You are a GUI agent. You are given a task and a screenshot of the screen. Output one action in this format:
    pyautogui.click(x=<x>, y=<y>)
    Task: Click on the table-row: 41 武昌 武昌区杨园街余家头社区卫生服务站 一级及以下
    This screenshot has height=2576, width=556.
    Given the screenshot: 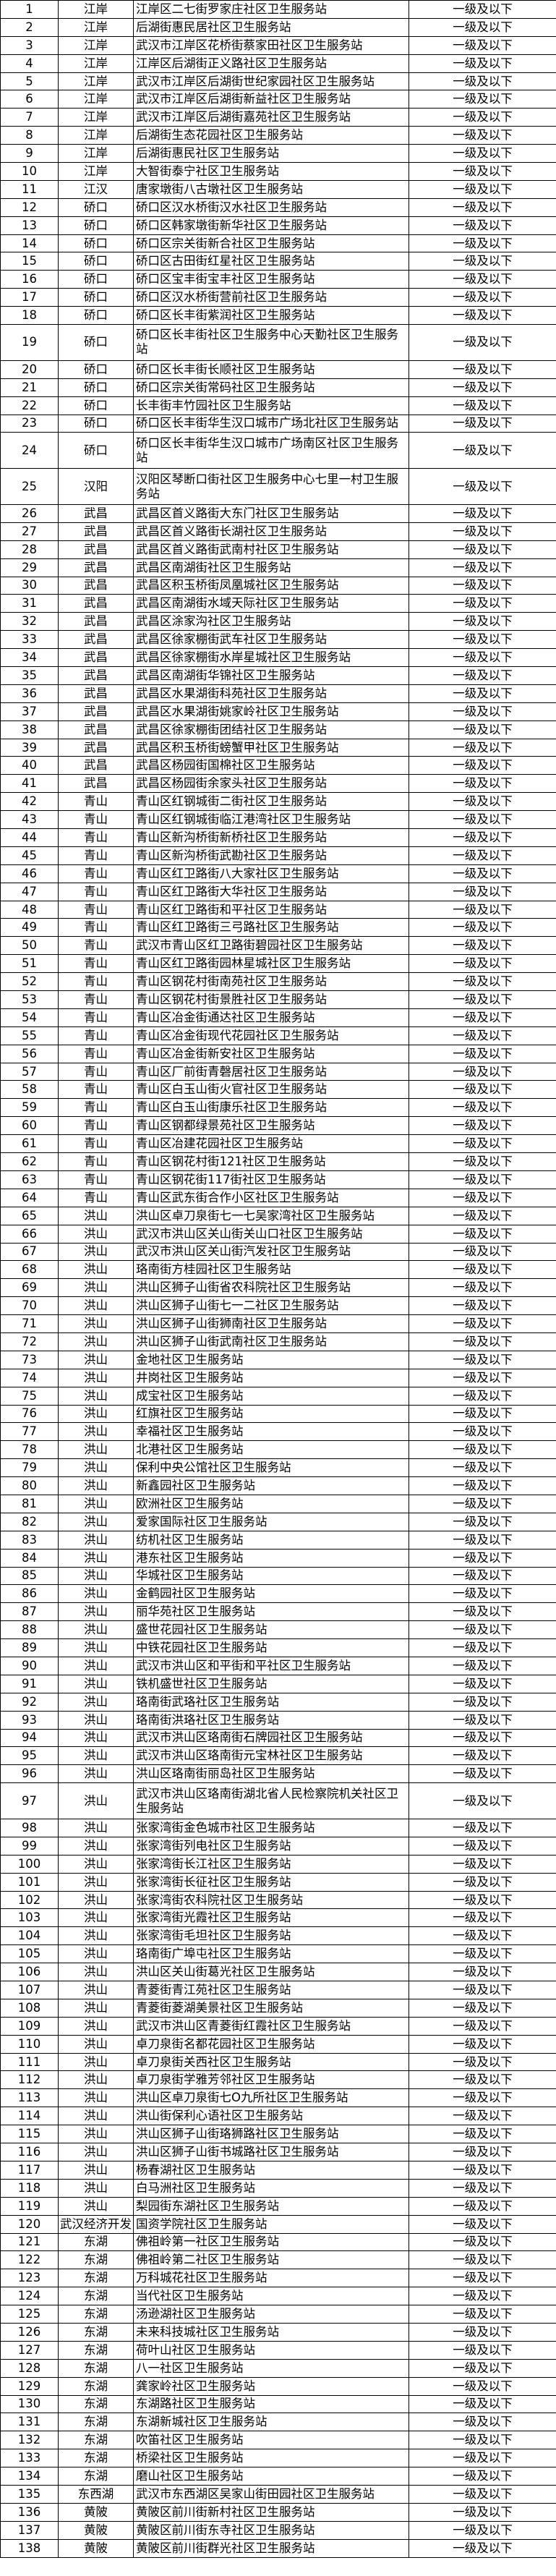 What is the action you would take?
    pyautogui.click(x=278, y=784)
    